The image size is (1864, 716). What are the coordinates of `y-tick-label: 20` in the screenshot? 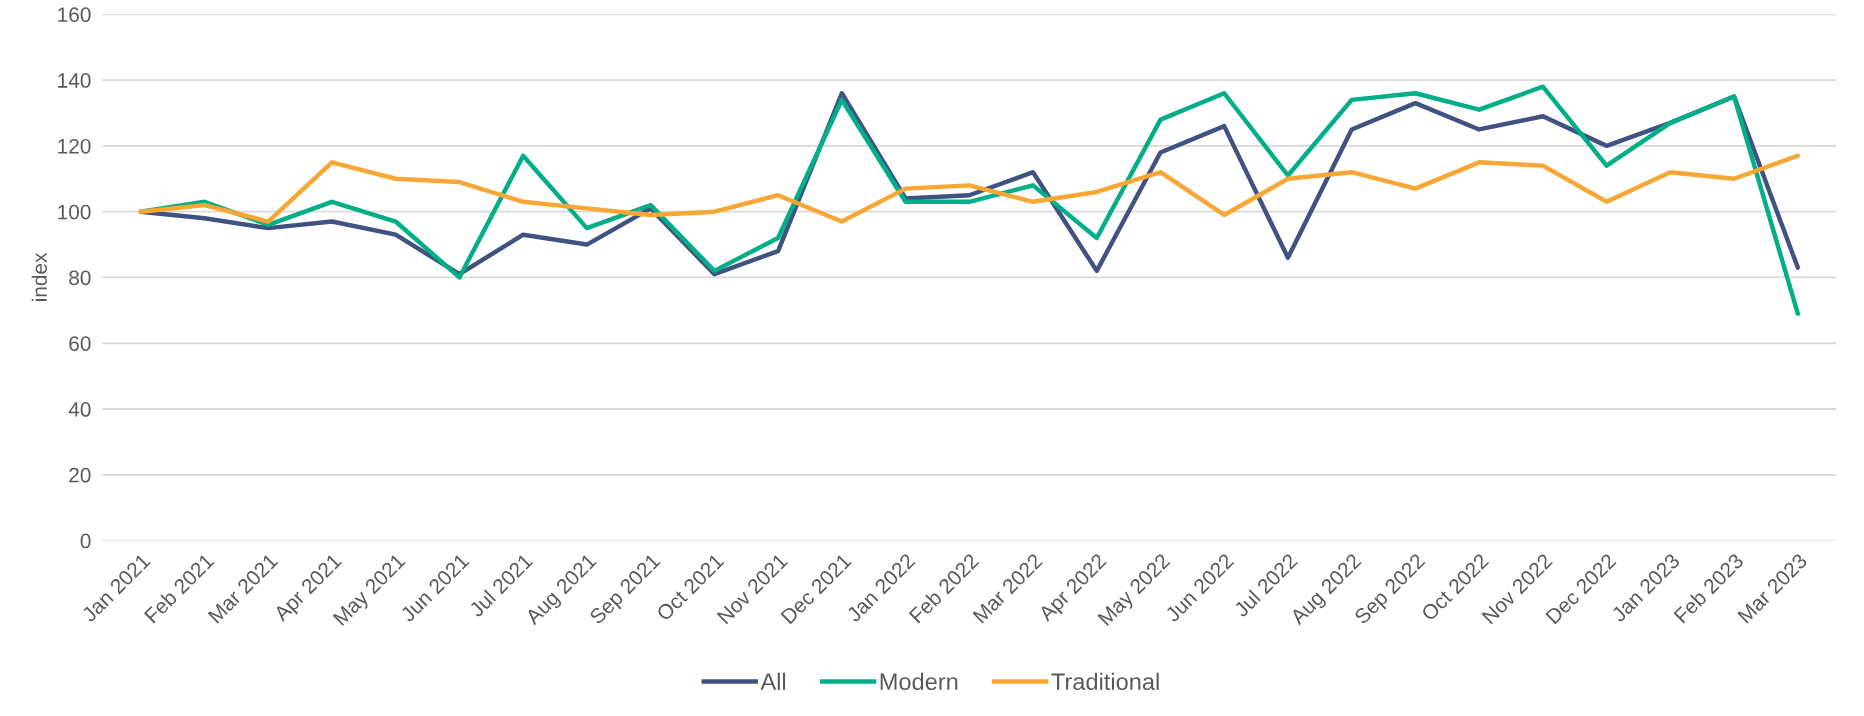 It's located at (80, 475).